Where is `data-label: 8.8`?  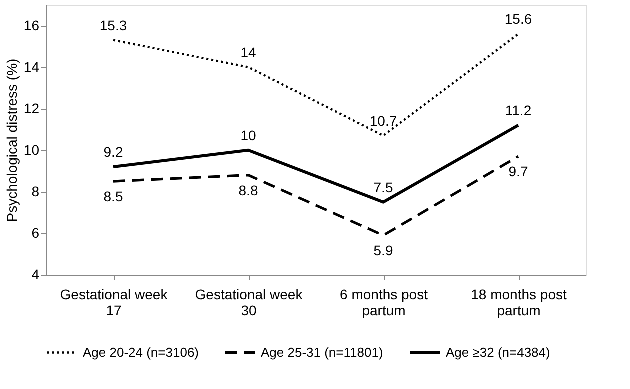
data-label: 8.8 is located at coordinates (248, 190).